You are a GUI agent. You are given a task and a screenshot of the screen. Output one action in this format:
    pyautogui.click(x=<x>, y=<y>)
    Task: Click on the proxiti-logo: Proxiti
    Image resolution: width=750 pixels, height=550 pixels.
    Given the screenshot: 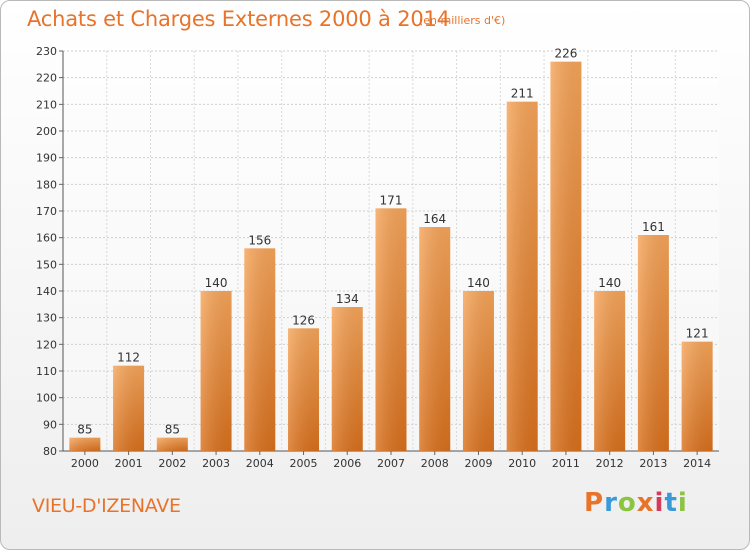 What is the action you would take?
    pyautogui.click(x=636, y=503)
    